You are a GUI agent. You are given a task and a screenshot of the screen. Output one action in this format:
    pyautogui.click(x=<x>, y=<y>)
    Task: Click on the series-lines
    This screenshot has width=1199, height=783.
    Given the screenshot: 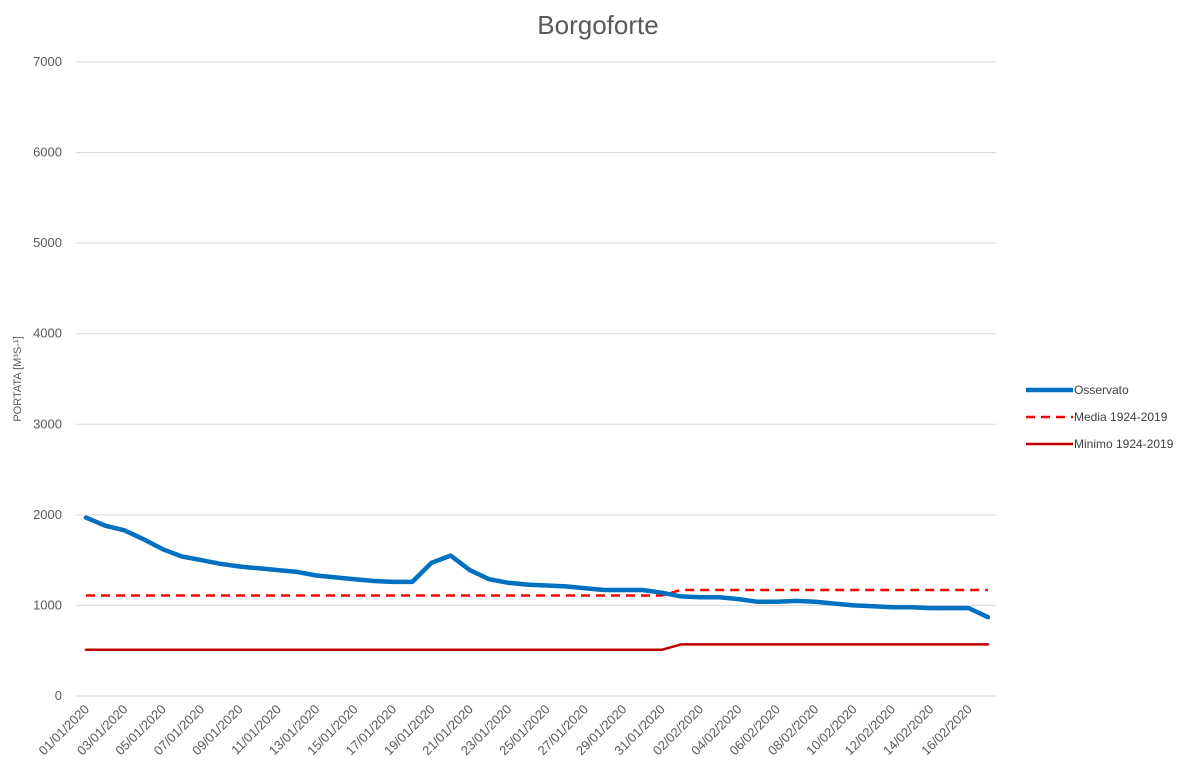 What is the action you would take?
    pyautogui.click(x=537, y=583)
    